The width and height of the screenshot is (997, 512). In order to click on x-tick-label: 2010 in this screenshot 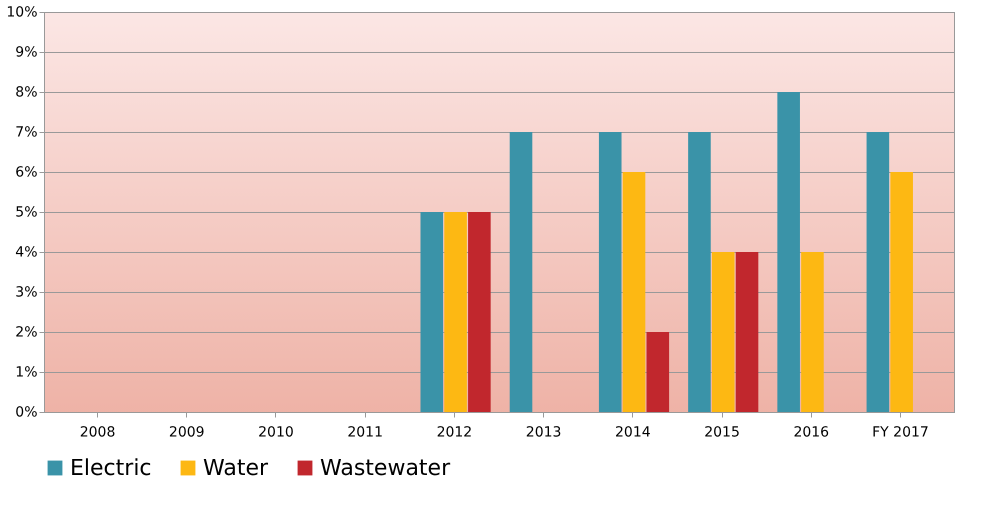, I will do `click(276, 432)`.